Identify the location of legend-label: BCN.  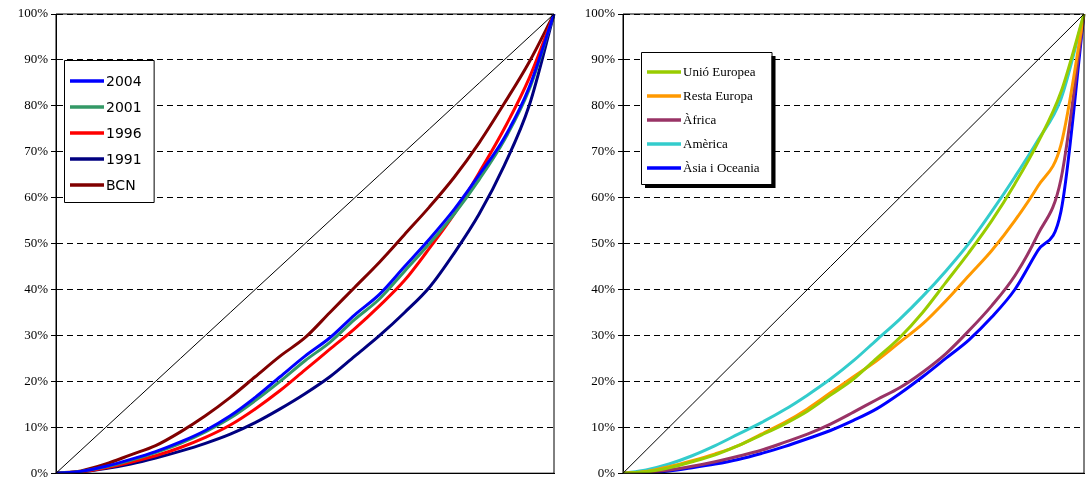
(121, 184).